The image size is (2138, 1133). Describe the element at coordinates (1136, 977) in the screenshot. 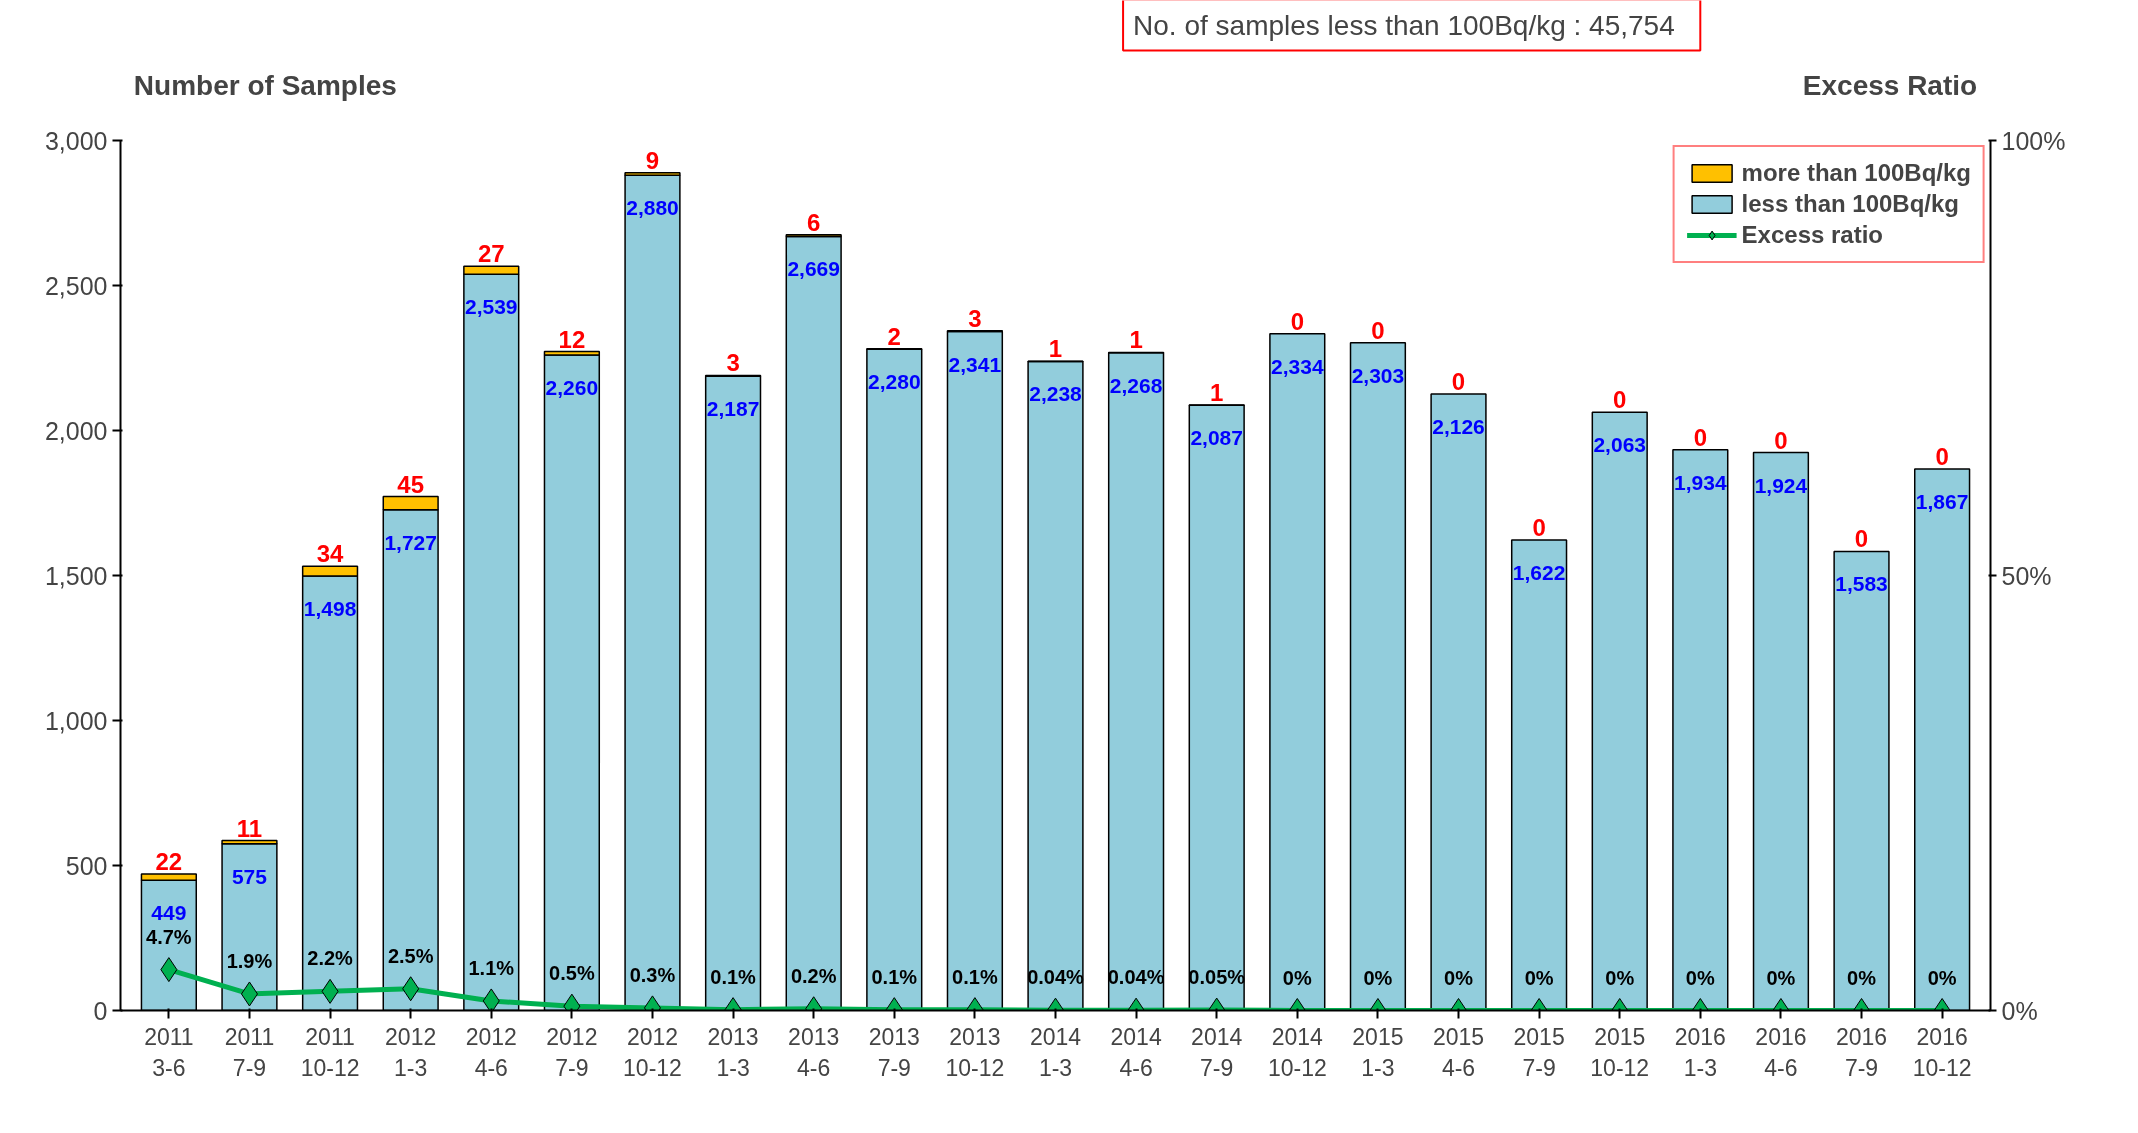

I see `data-label: 0.04%` at that location.